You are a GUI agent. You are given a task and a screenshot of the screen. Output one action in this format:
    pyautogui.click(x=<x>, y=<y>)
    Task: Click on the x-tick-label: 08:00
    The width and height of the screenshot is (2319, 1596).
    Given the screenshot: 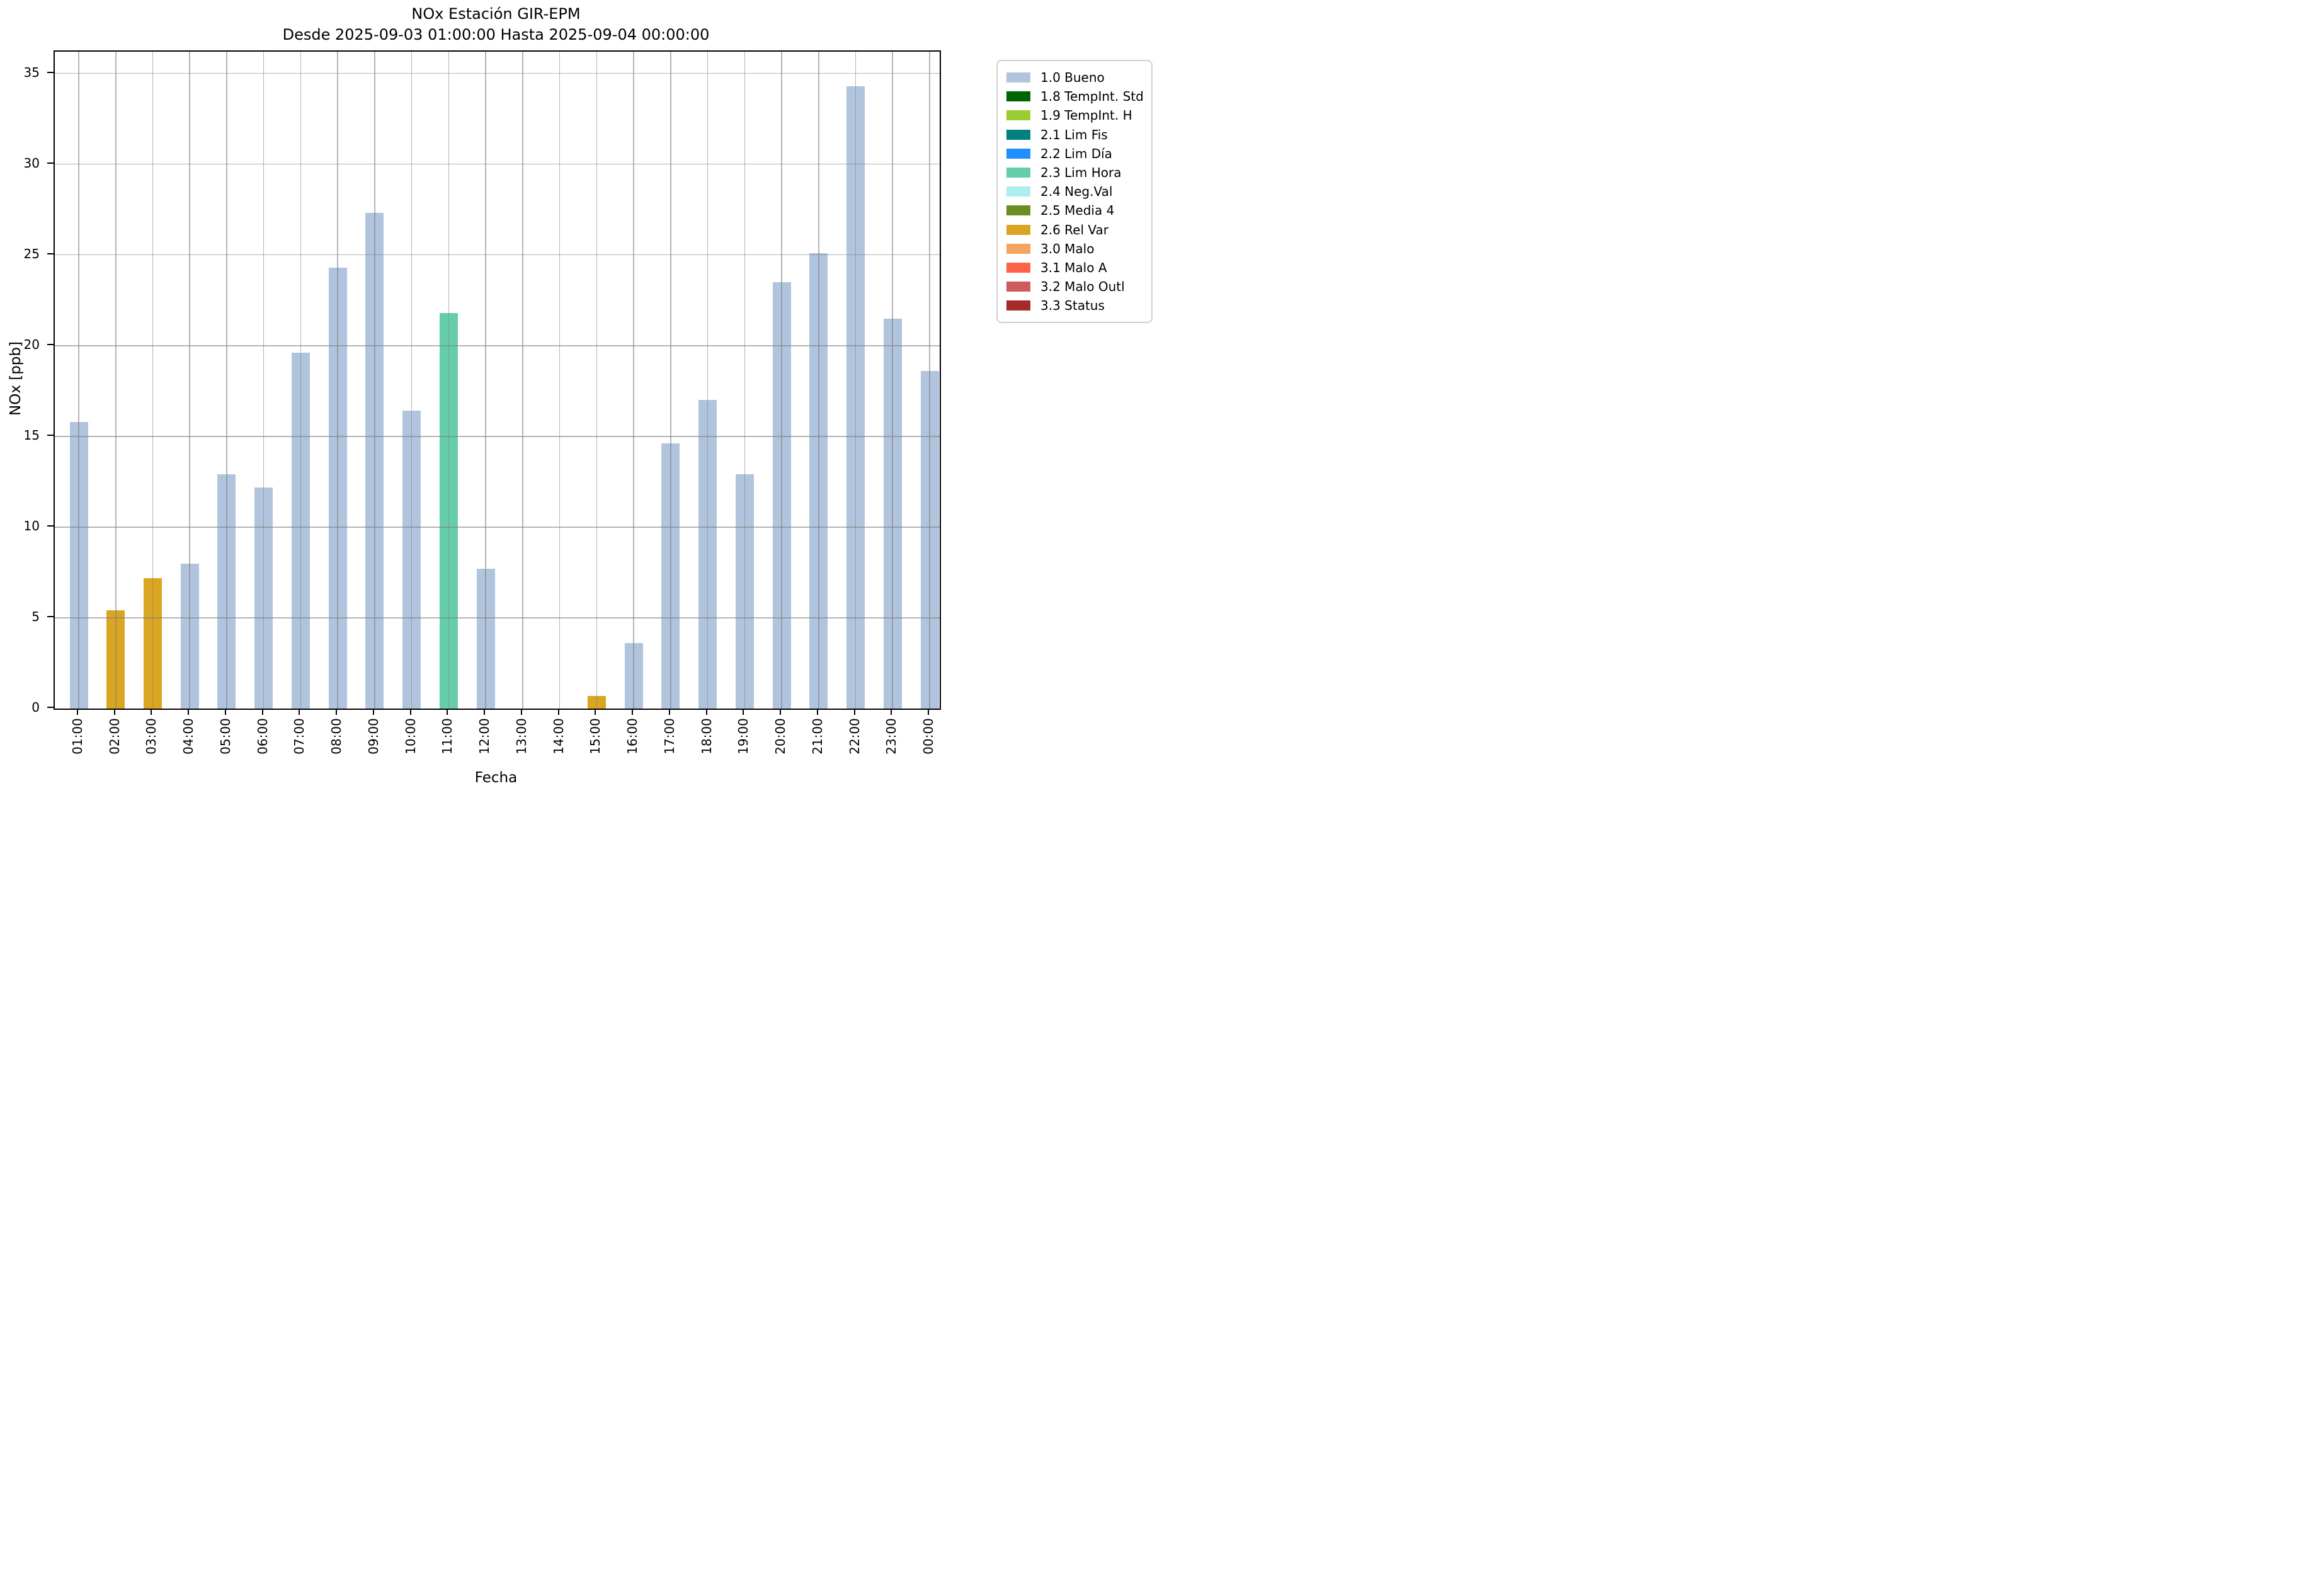 What is the action you would take?
    pyautogui.click(x=337, y=736)
    